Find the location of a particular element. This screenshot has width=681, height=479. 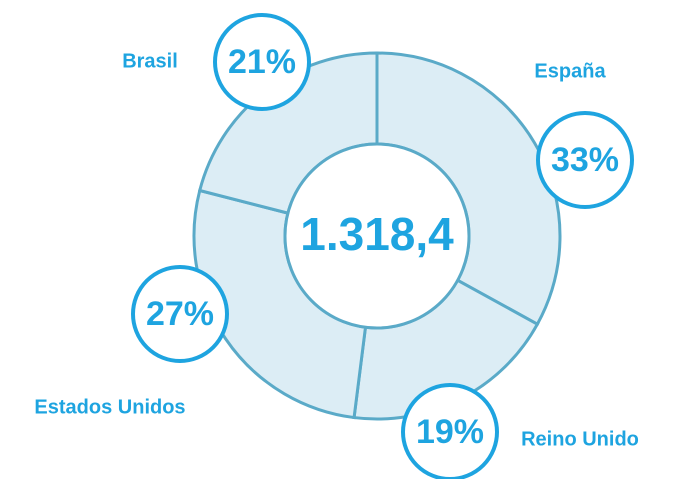

value-label: 19% is located at coordinates (450, 432).